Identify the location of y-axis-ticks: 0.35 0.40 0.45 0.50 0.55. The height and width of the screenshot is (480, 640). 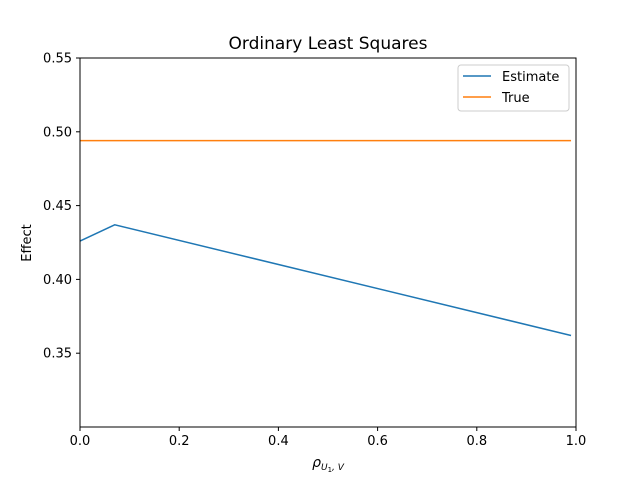
(61, 207).